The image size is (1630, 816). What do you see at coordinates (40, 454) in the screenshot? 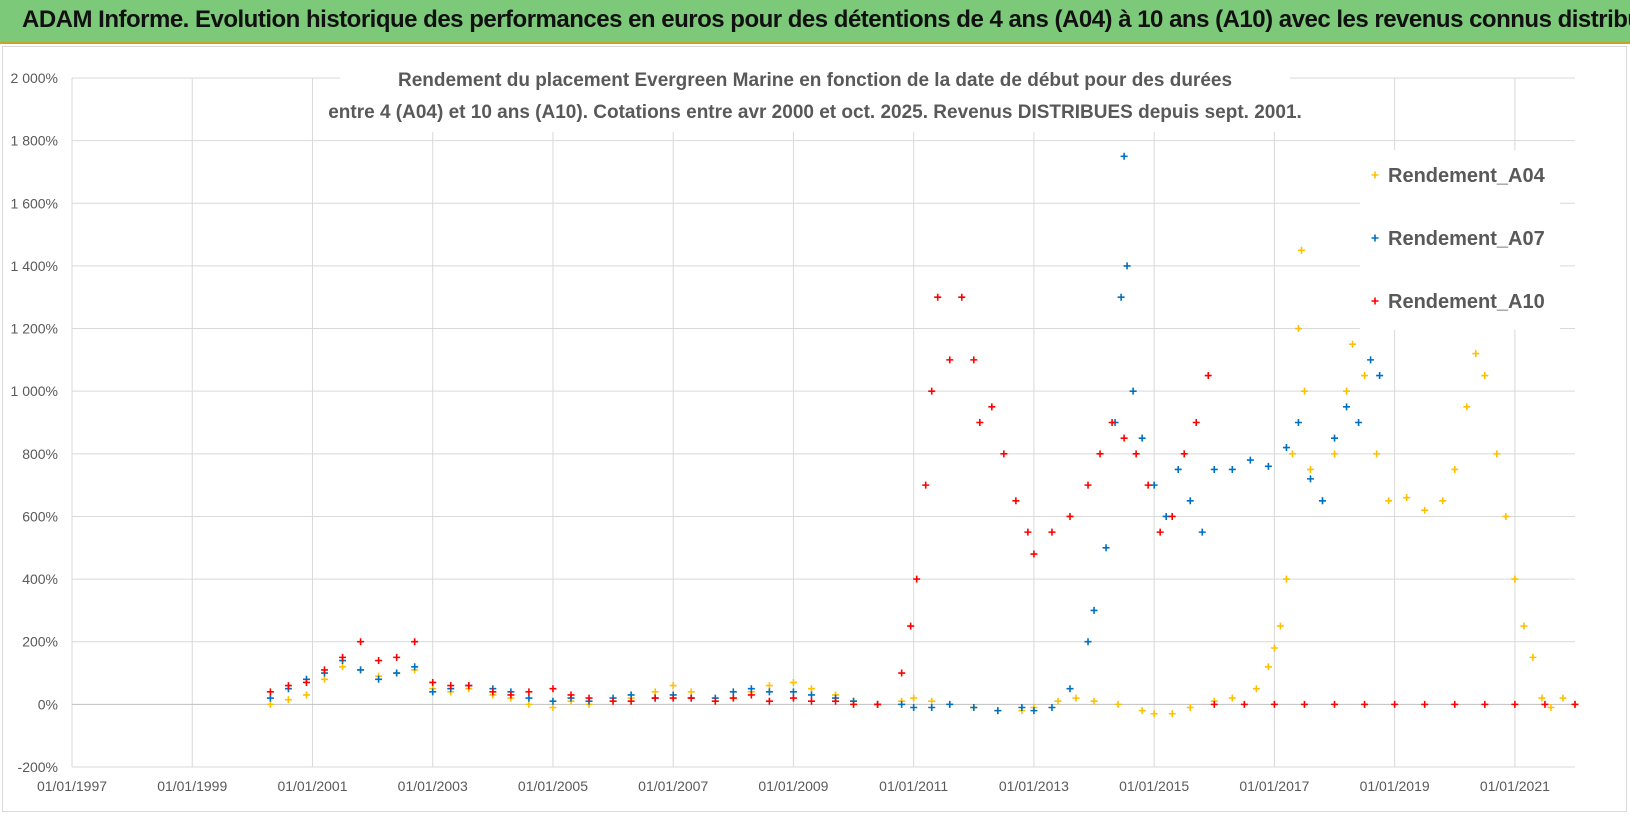
I see `y-tick-label: 800%` at bounding box center [40, 454].